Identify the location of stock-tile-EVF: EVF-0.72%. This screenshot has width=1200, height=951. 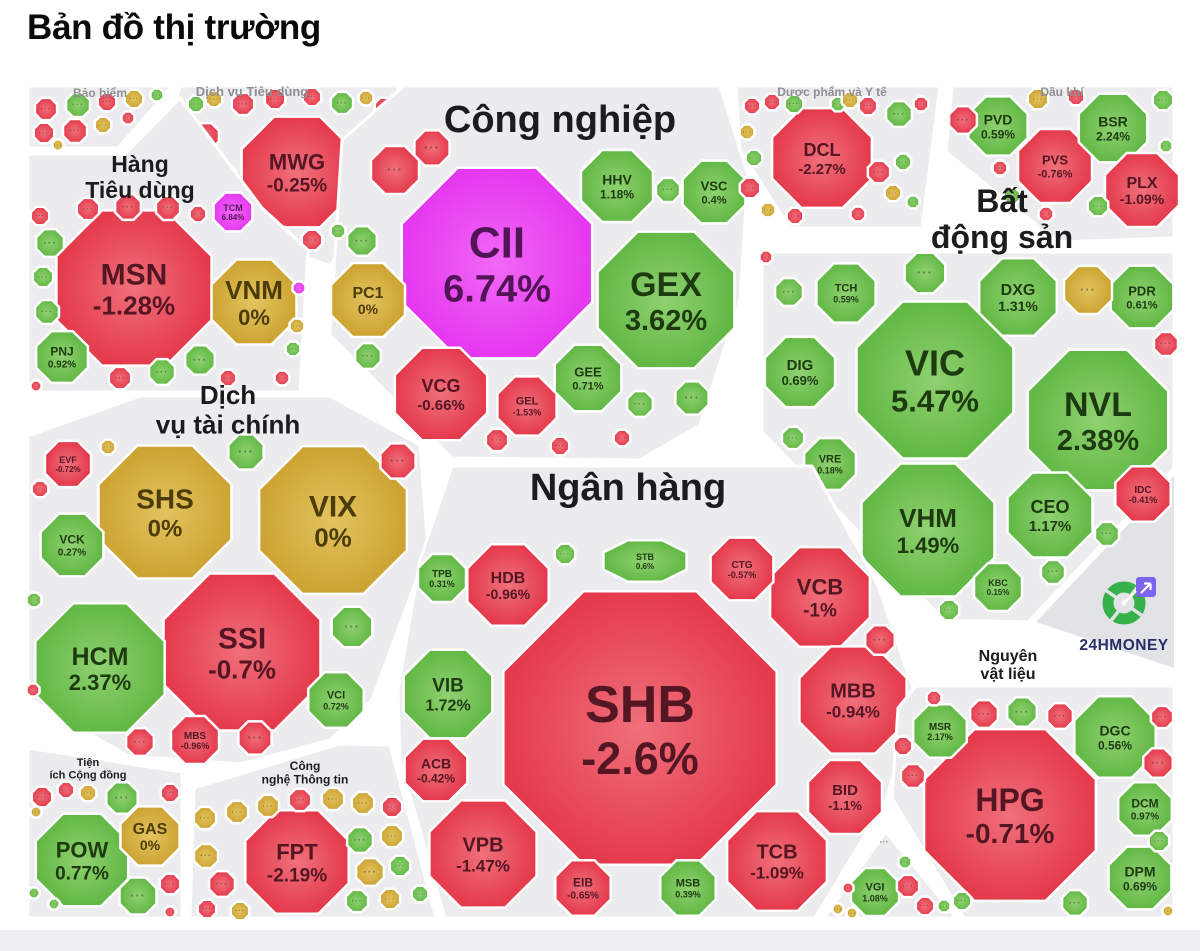
(68, 464).